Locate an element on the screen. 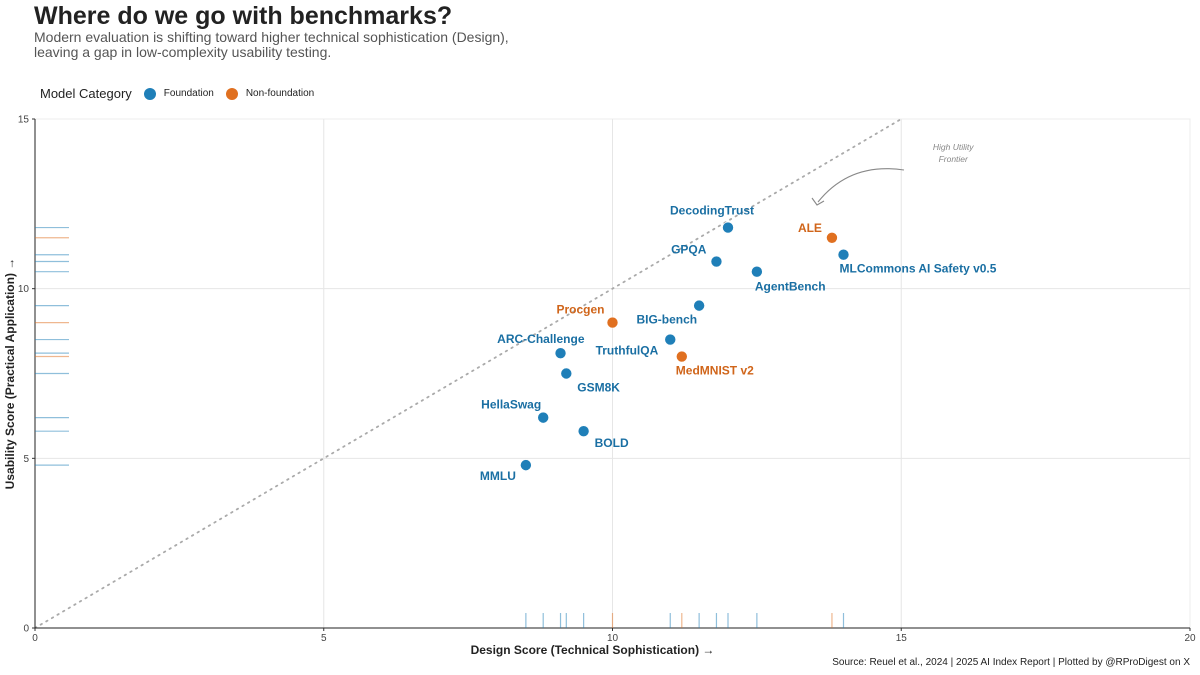 The height and width of the screenshot is (675, 1200). annotation-text: Frontier is located at coordinates (954, 159).